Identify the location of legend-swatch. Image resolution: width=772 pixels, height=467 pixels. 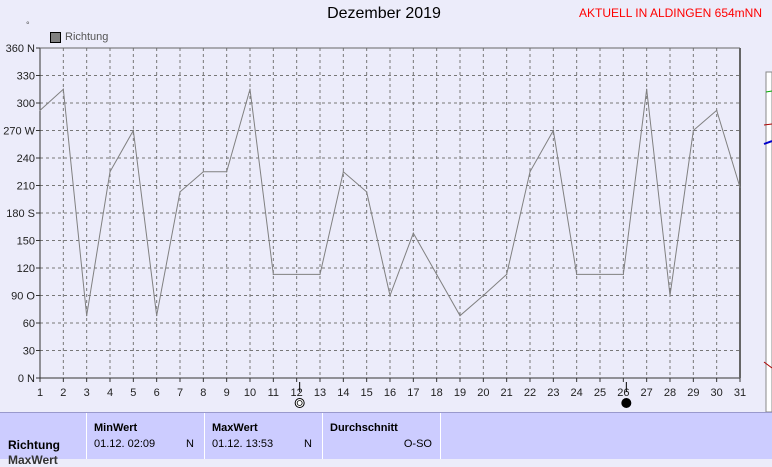
(55, 37).